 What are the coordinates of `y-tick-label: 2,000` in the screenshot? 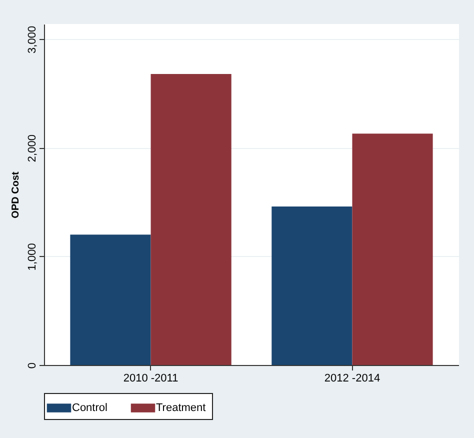 It's located at (32, 148).